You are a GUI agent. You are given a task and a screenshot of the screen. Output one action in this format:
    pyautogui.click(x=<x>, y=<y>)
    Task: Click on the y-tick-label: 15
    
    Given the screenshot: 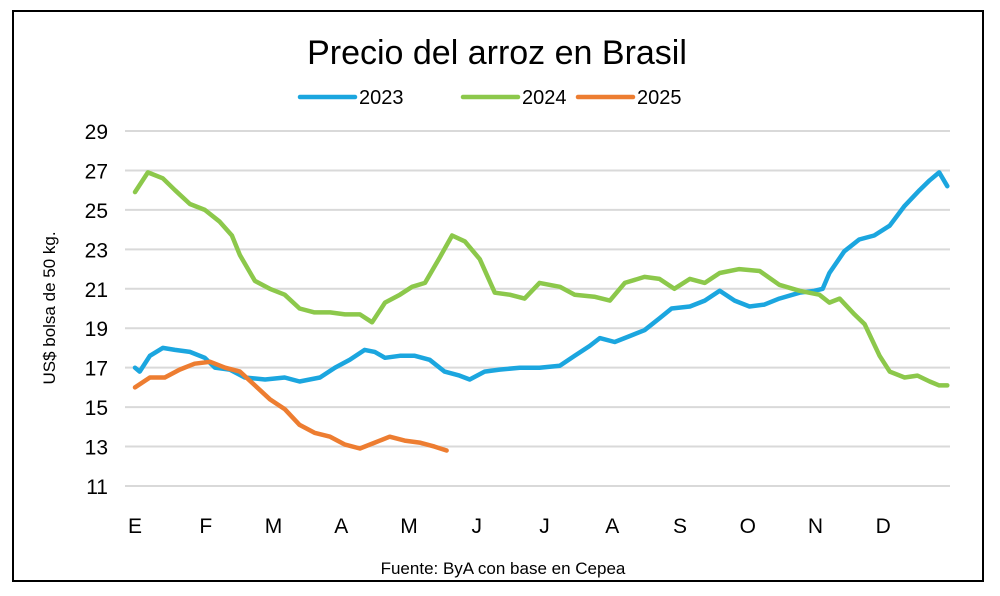 What is the action you would take?
    pyautogui.click(x=96, y=408)
    